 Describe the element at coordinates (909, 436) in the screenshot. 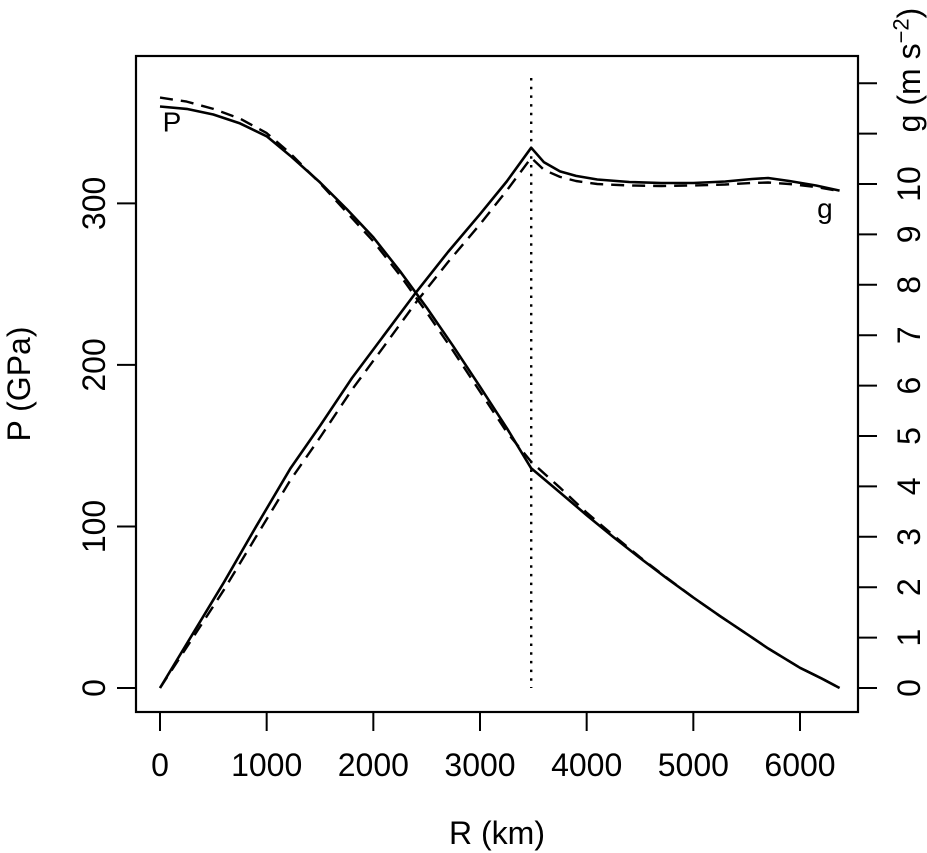

I see `y-right-tick-label: 5` at that location.